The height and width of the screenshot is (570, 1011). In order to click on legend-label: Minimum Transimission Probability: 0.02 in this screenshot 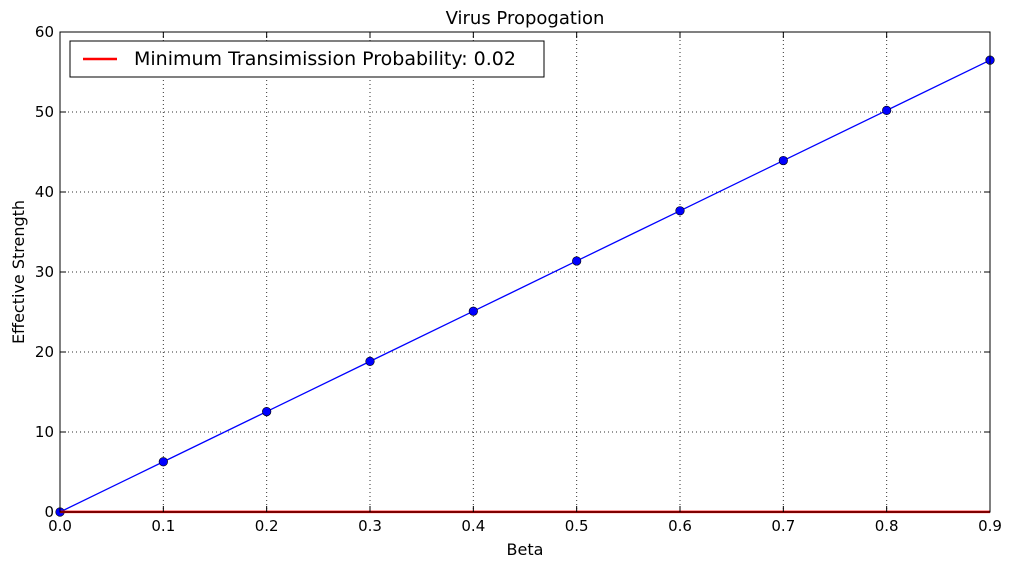, I will do `click(325, 59)`.